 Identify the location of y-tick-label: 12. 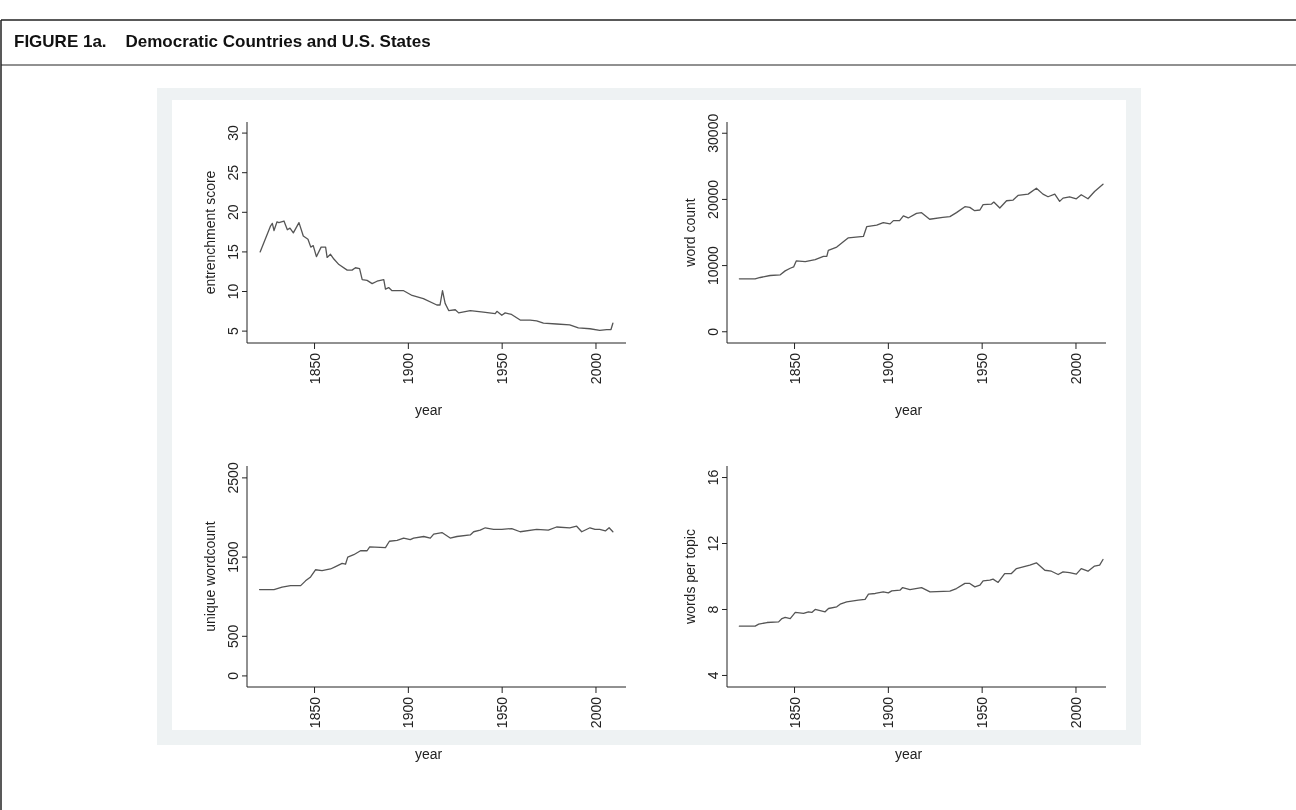
(713, 543).